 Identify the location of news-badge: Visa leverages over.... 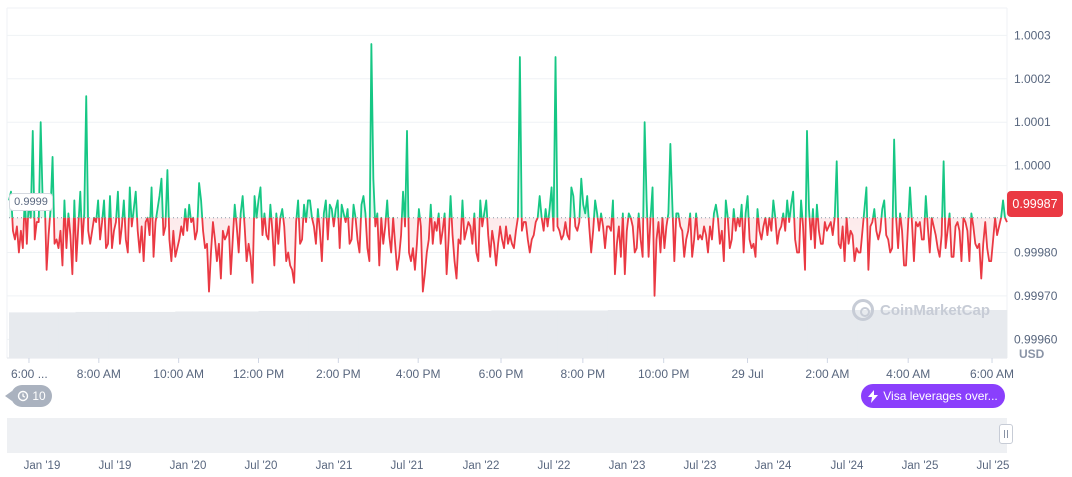
(933, 396).